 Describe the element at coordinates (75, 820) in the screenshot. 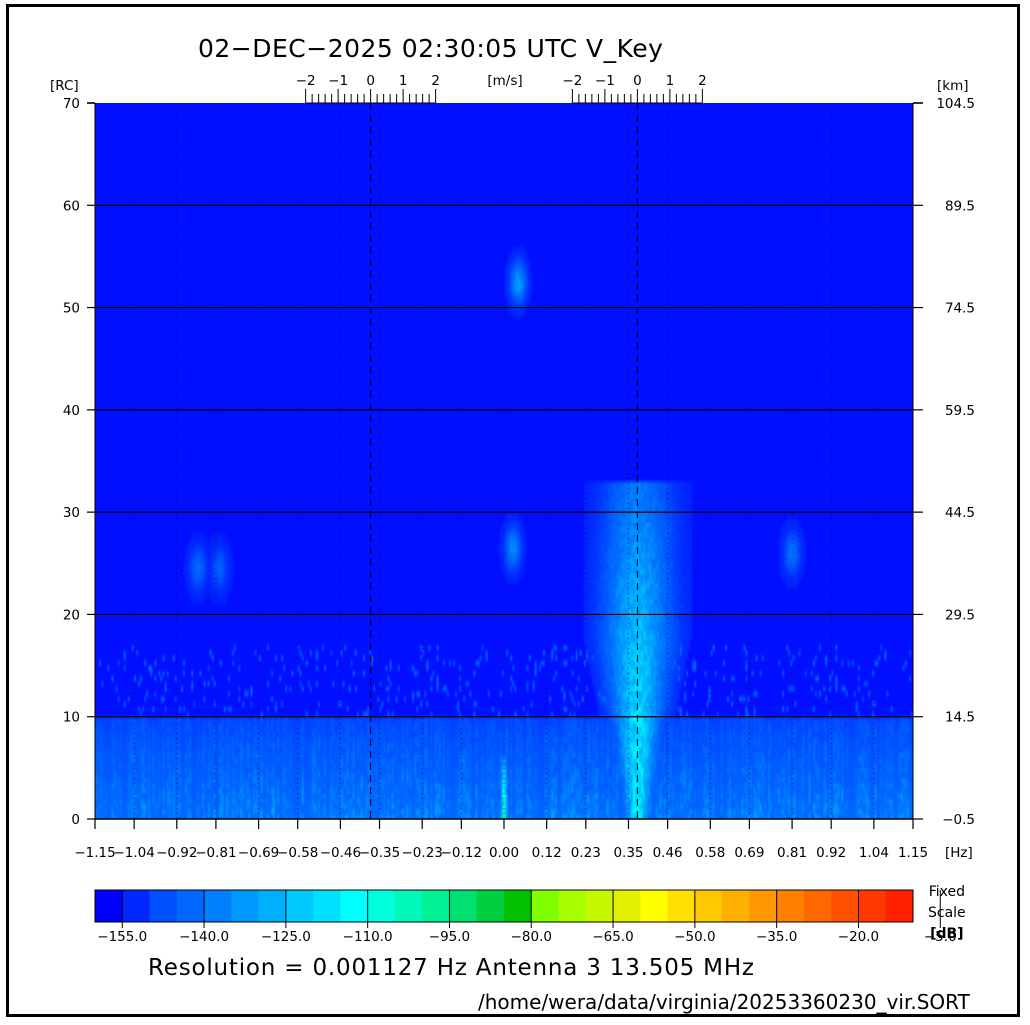

I see `y-left-tick-label: 0` at that location.